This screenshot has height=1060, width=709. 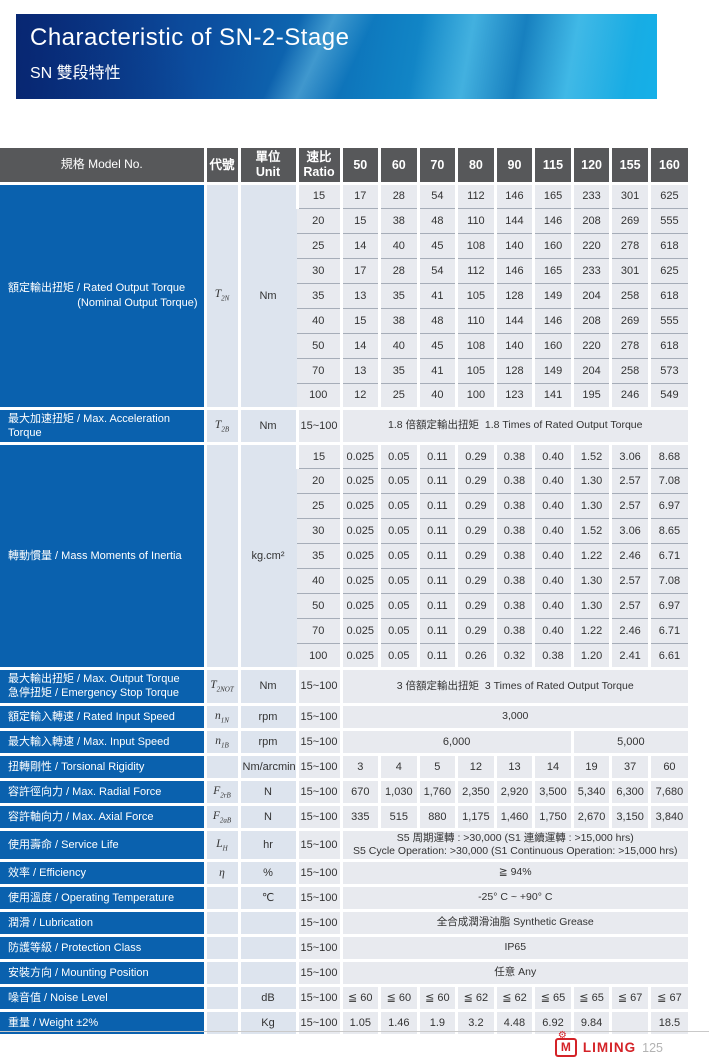 What do you see at coordinates (629, 481) in the screenshot?
I see `value-cell: 2.57` at bounding box center [629, 481].